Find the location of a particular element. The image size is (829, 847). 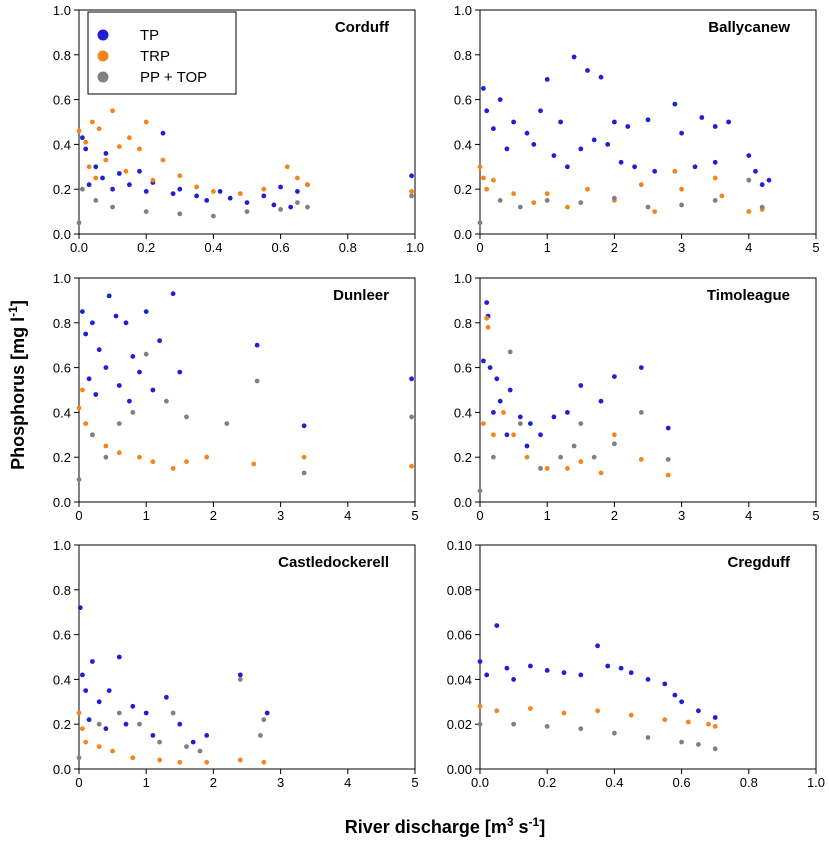

x-tick-label: 0.4 is located at coordinates (614, 782).